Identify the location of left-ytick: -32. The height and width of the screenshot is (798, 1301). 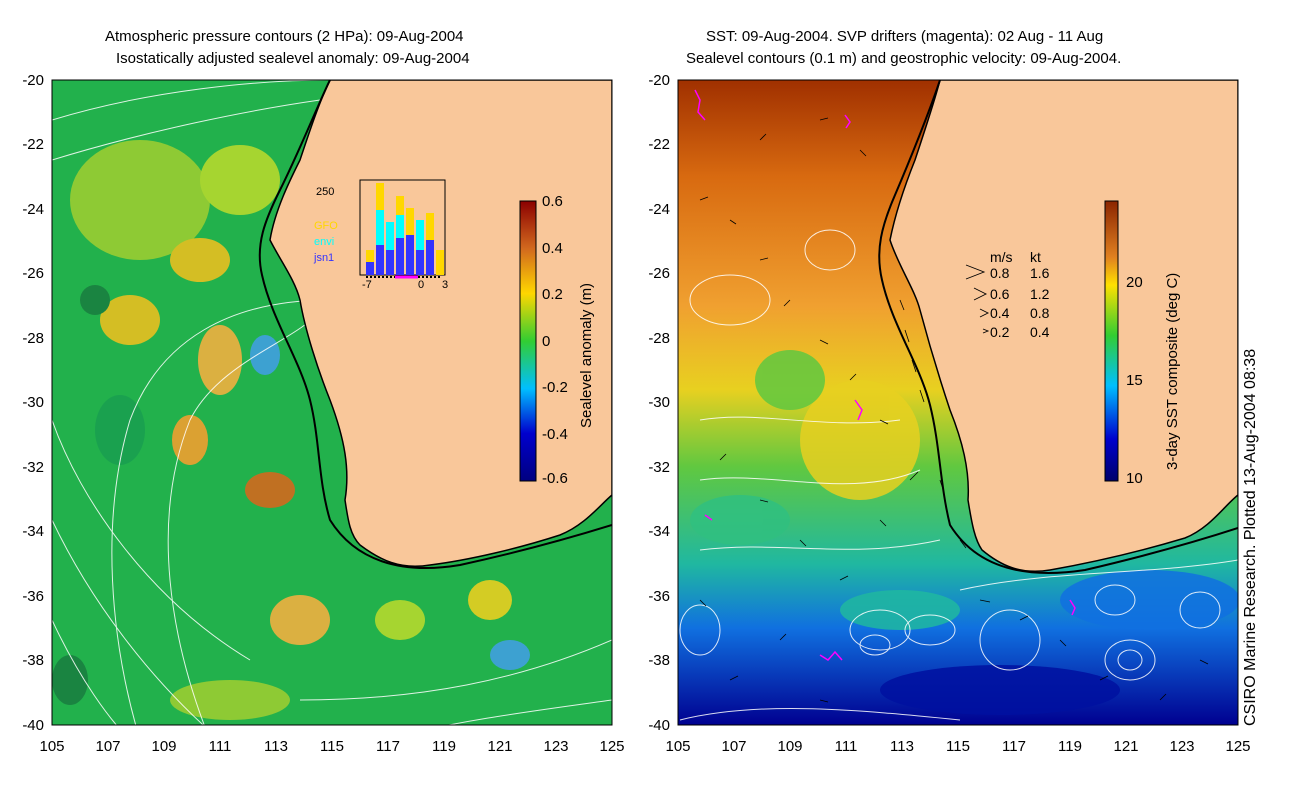
(33, 467).